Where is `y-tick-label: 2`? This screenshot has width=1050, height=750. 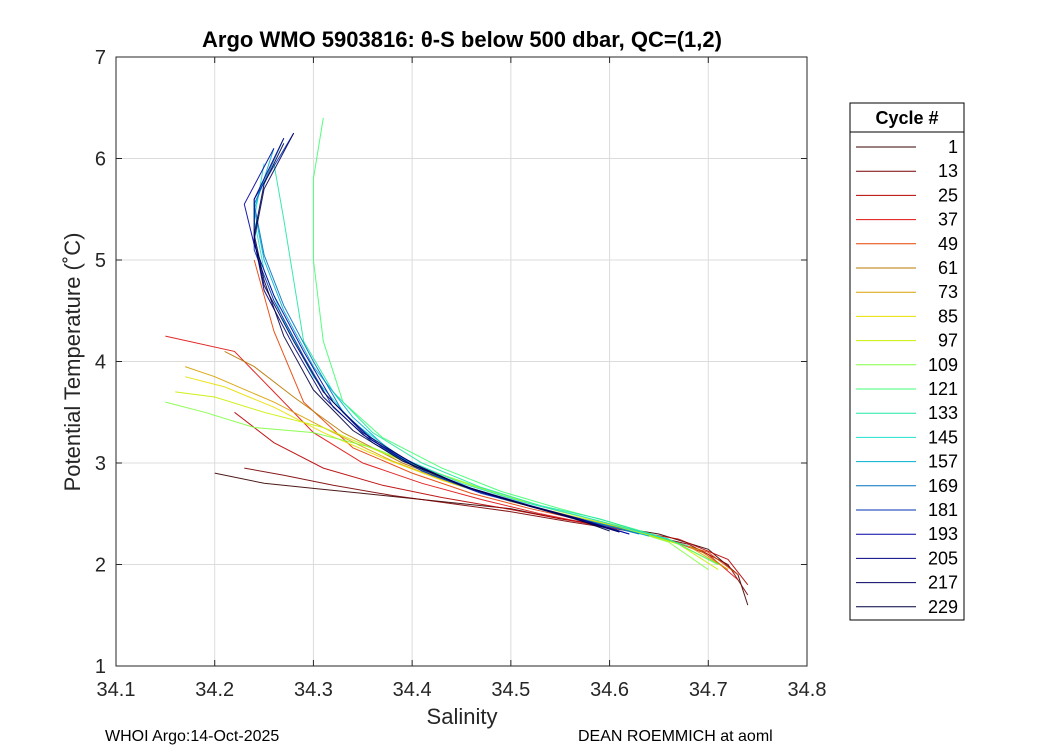
y-tick-label: 2 is located at coordinates (100, 566).